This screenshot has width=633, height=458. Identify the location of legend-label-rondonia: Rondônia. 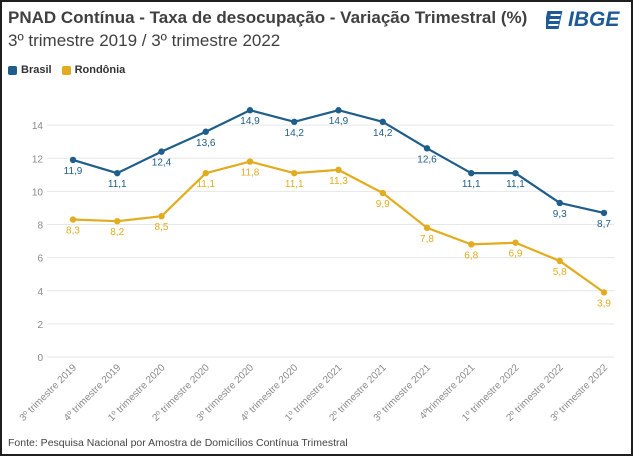
(100, 70).